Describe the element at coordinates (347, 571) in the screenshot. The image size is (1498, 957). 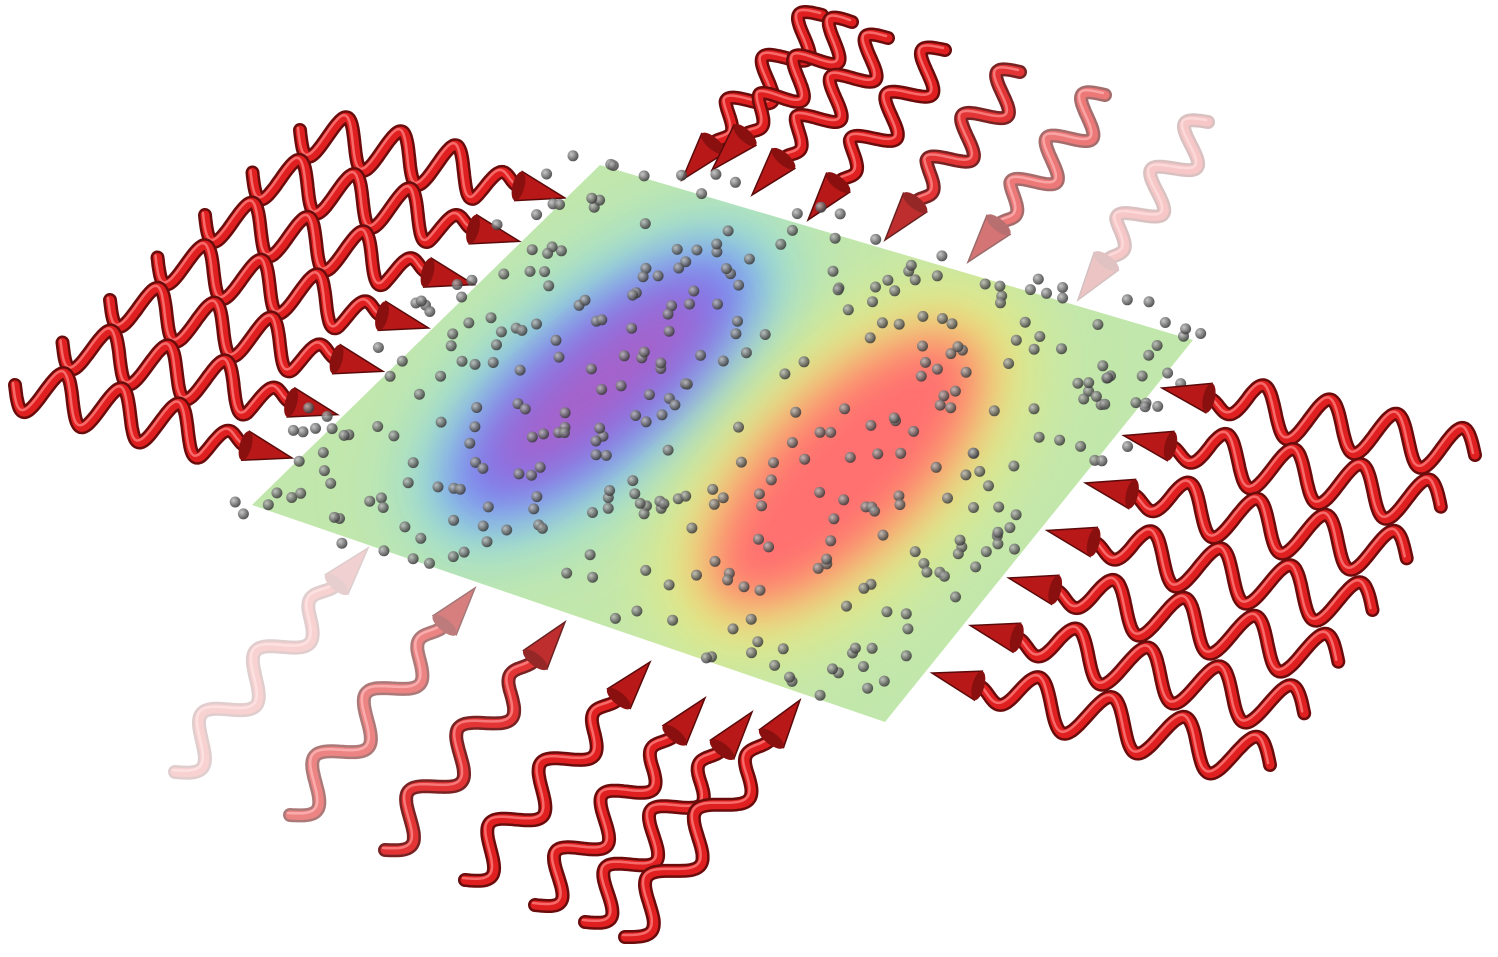
I see `arrow-head-icon` at that location.